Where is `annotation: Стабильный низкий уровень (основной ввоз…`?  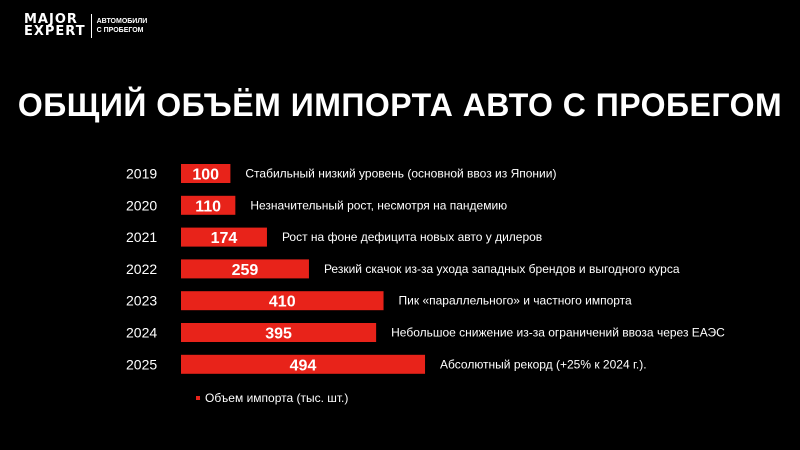
annotation: Стабильный низкий уровень (основной ввоз… is located at coordinates (400, 174).